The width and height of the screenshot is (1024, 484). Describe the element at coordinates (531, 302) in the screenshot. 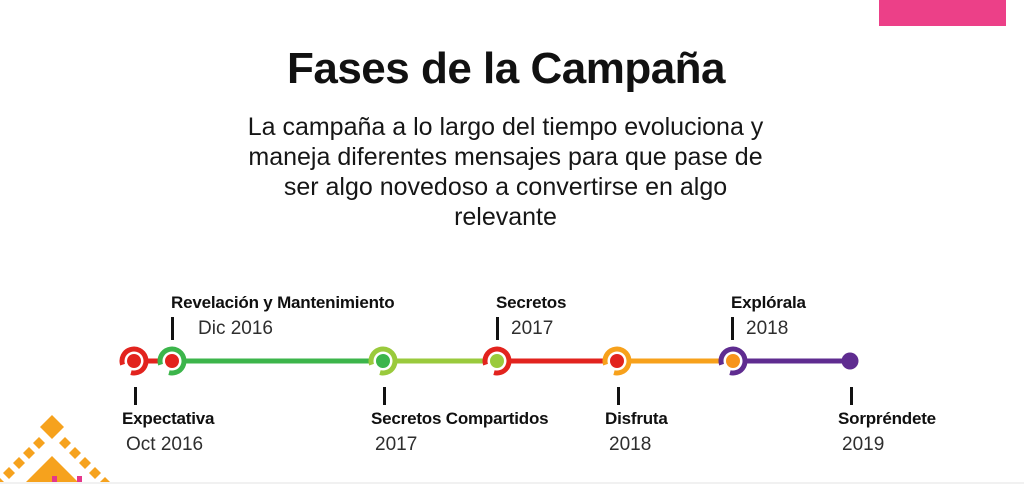

I see `milestone-label: Secretos` at that location.